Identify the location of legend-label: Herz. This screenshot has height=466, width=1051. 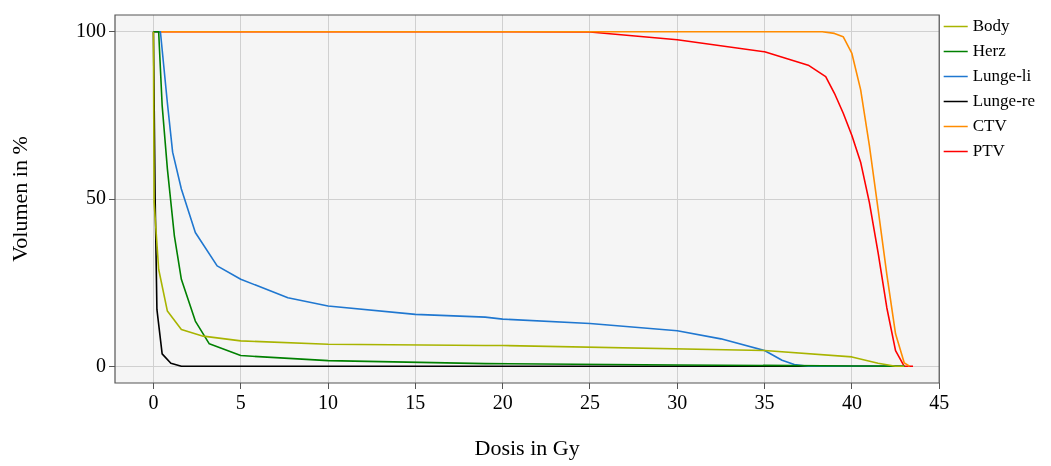
(989, 50).